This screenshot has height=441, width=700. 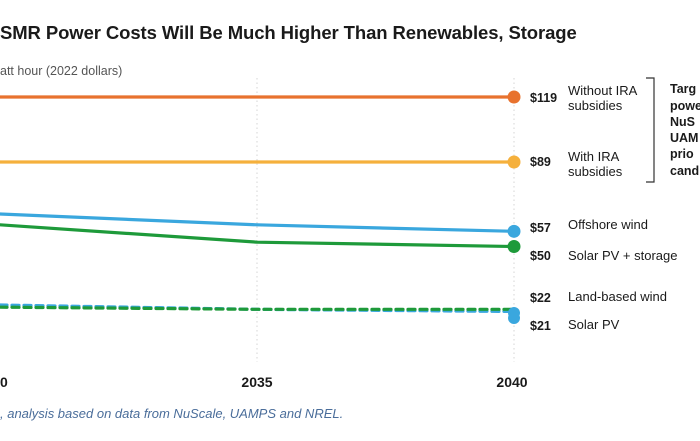 I want to click on endpoint-marker-solar-pv, so click(x=514, y=318).